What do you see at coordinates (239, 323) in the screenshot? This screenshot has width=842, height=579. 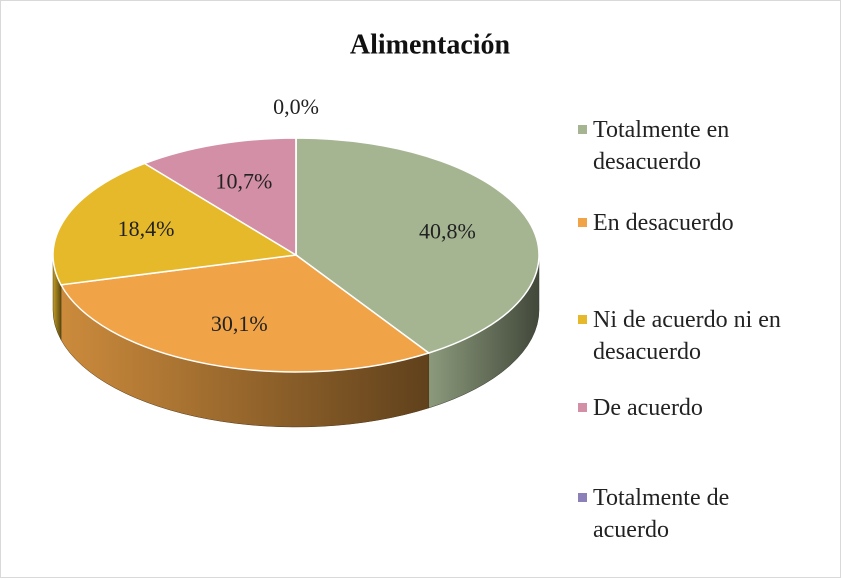 I see `data-label: 30,1%` at bounding box center [239, 323].